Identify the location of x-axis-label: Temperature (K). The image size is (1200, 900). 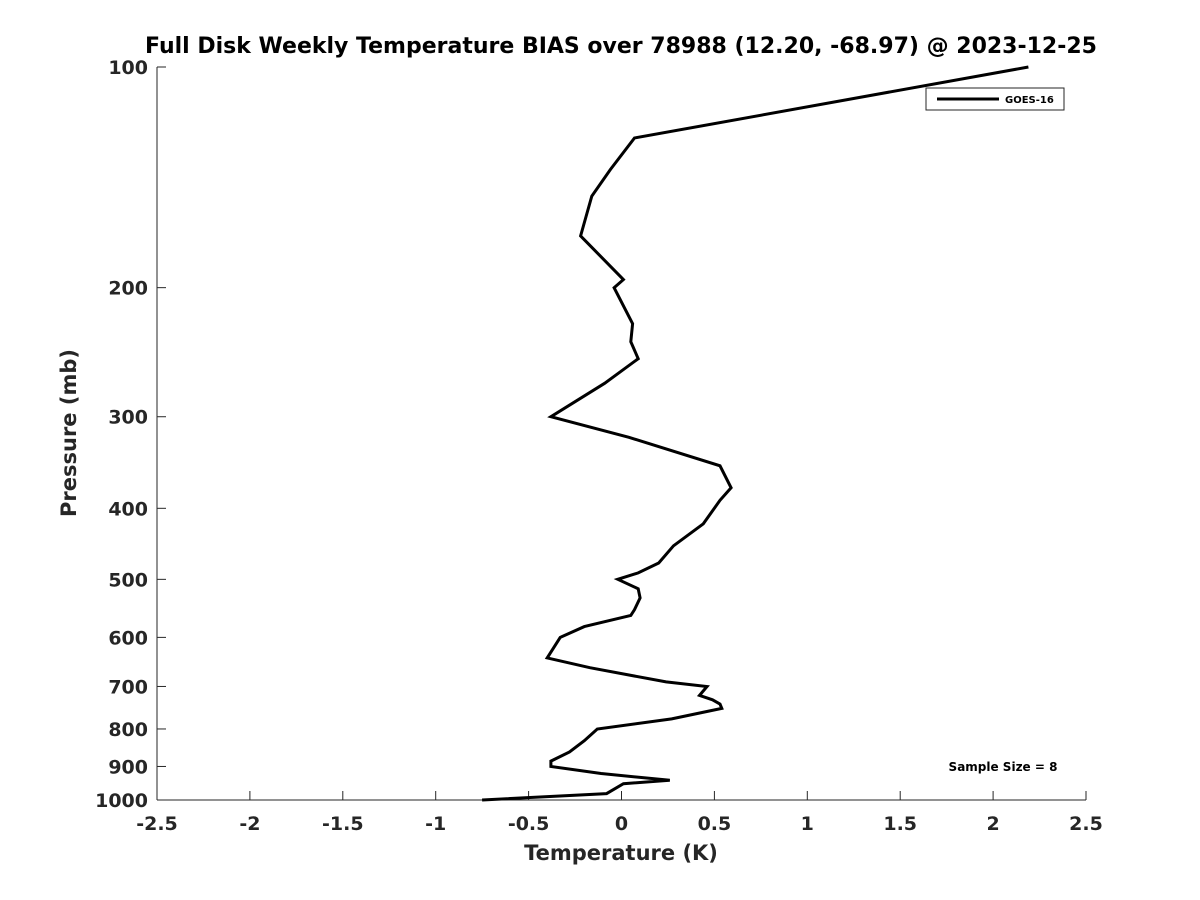
(621, 853).